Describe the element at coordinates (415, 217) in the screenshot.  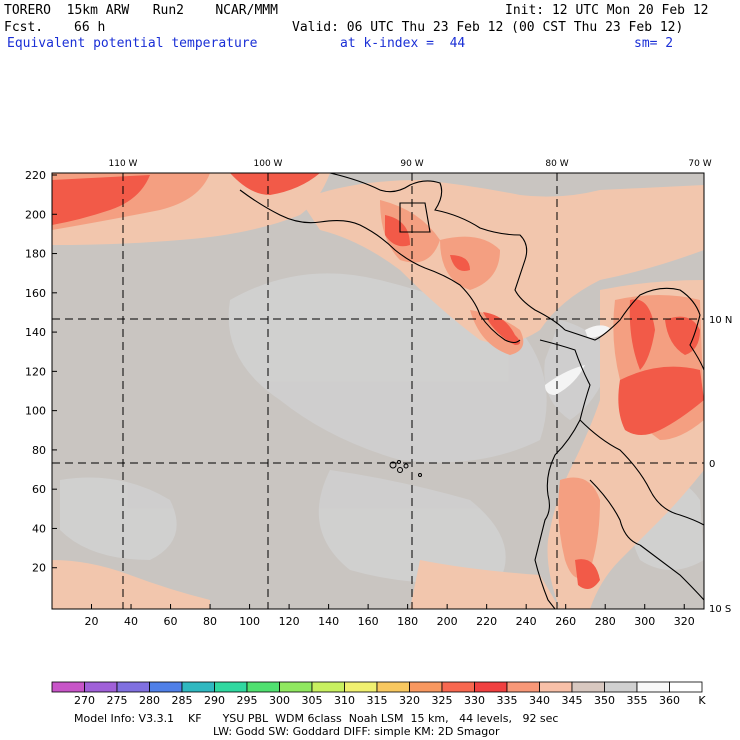
I see `border-guatemala-belize` at that location.